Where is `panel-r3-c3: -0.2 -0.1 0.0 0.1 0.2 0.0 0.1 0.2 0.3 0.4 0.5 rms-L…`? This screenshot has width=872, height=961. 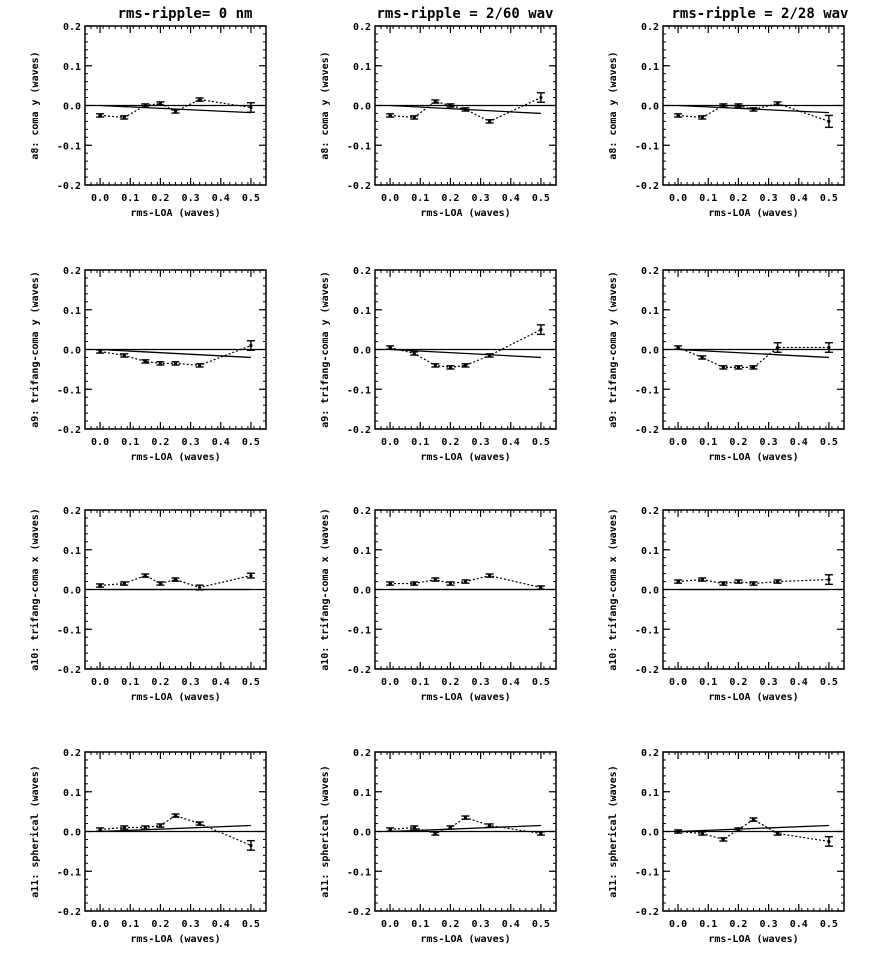 panel-r3-c3: -0.2 -0.1 0.0 0.1 0.2 0.0 0.1 0.2 0.3 0.4 0.5 rms-L… is located at coordinates (726, 604).